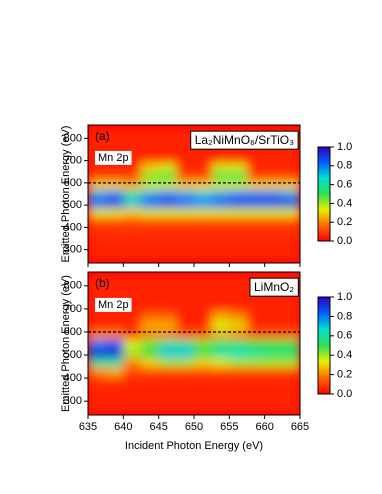  What do you see at coordinates (264, 427) in the screenshot?
I see `x-tick-label: 660` at bounding box center [264, 427].